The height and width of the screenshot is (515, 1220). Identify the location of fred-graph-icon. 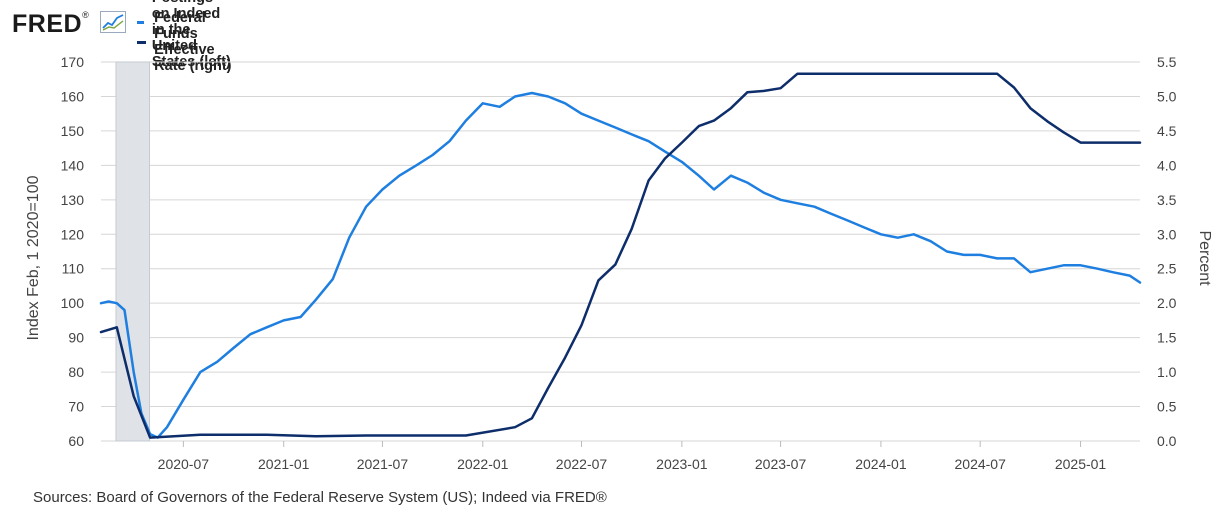
(113, 22).